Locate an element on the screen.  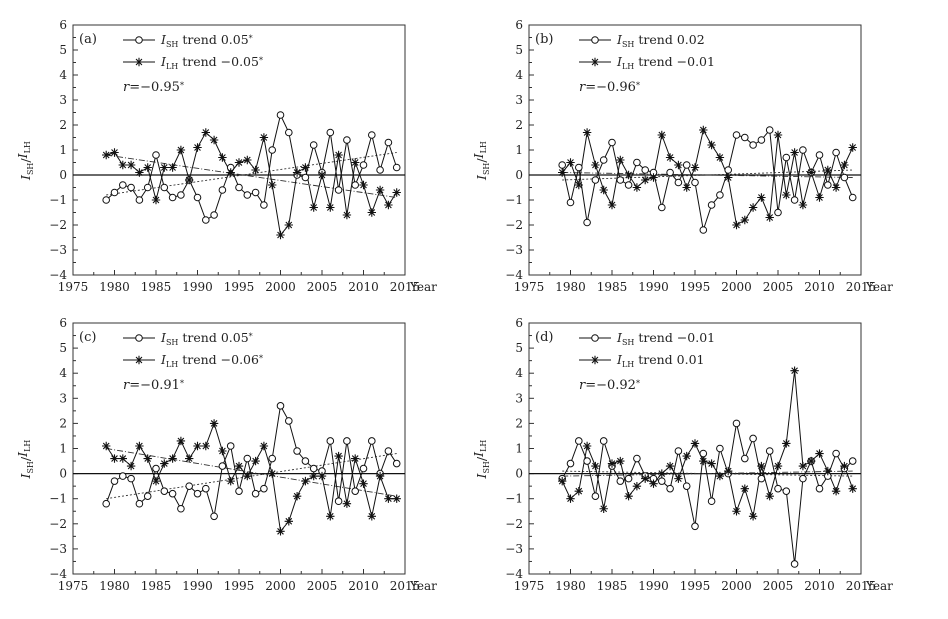
legend-label: ILH trend −0.05* is located at coordinates (211, 62).